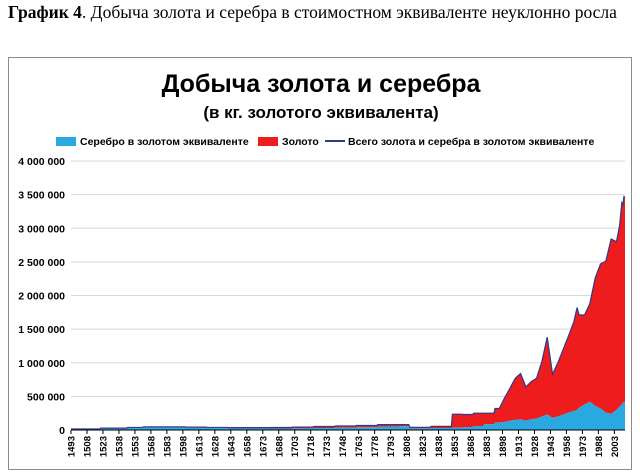 This screenshot has height=474, width=640. Describe the element at coordinates (199, 446) in the screenshot. I see `x-tick-label: 1613` at that location.